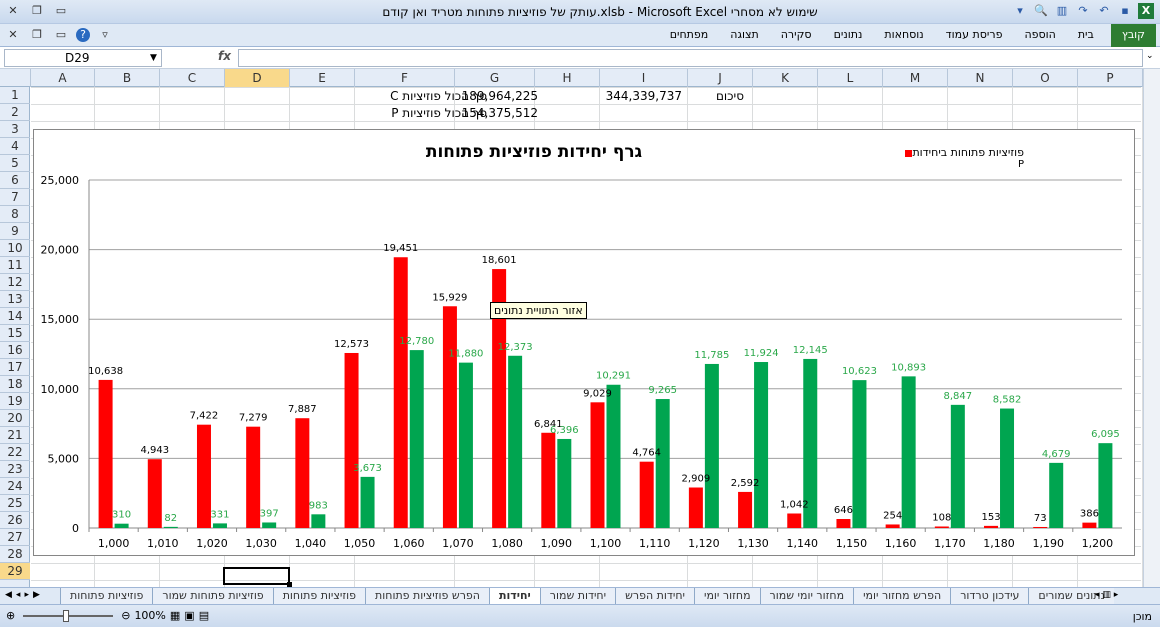  I want to click on sheet-tab-11: נתונים שמורים, so click(1071, 596).